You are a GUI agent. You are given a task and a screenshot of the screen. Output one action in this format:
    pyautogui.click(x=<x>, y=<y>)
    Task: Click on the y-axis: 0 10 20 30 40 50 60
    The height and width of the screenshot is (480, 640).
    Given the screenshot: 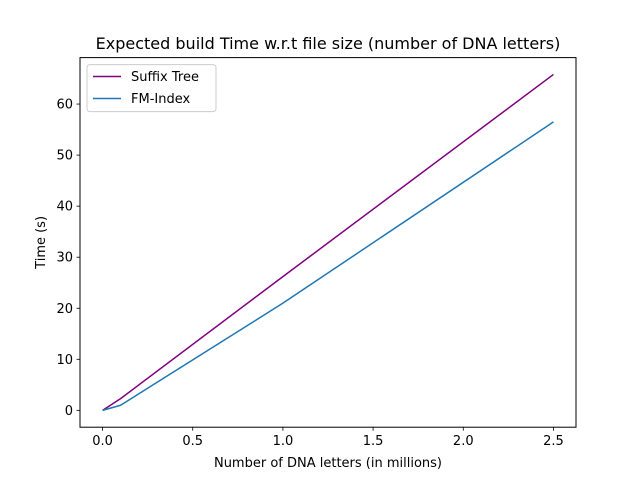 What is the action you would take?
    pyautogui.click(x=68, y=258)
    